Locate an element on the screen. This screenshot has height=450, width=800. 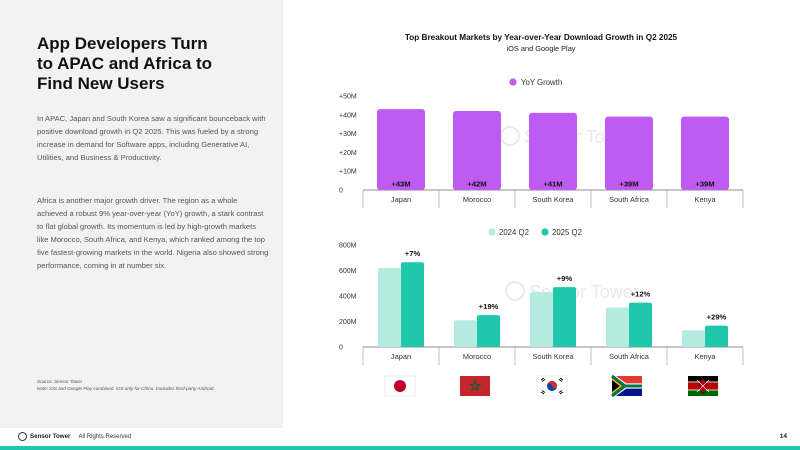
flag-row is located at coordinates (551, 386).